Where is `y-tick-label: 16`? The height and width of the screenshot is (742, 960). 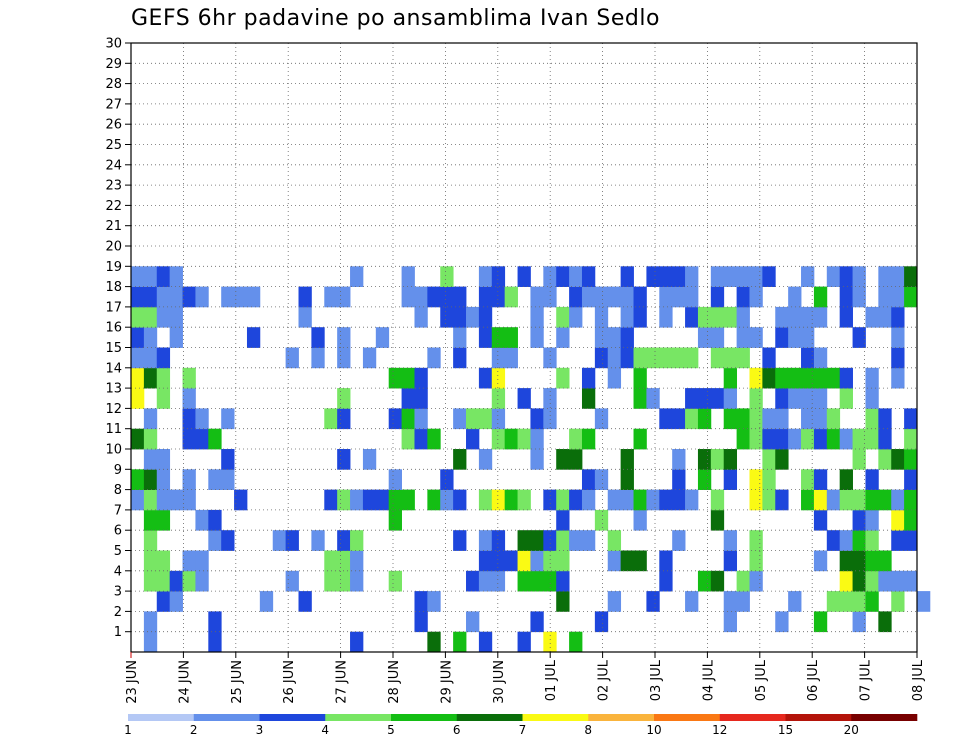 y-tick-label: 16 is located at coordinates (113, 328).